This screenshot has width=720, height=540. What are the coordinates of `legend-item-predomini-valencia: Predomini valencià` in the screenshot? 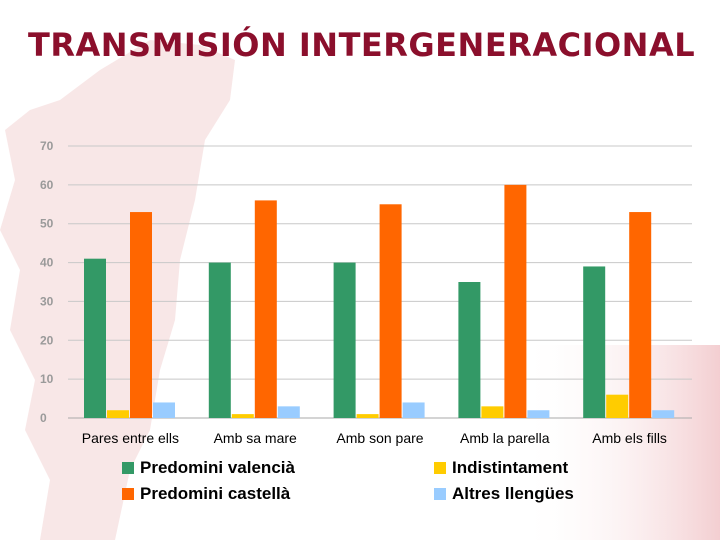 It's located at (278, 468).